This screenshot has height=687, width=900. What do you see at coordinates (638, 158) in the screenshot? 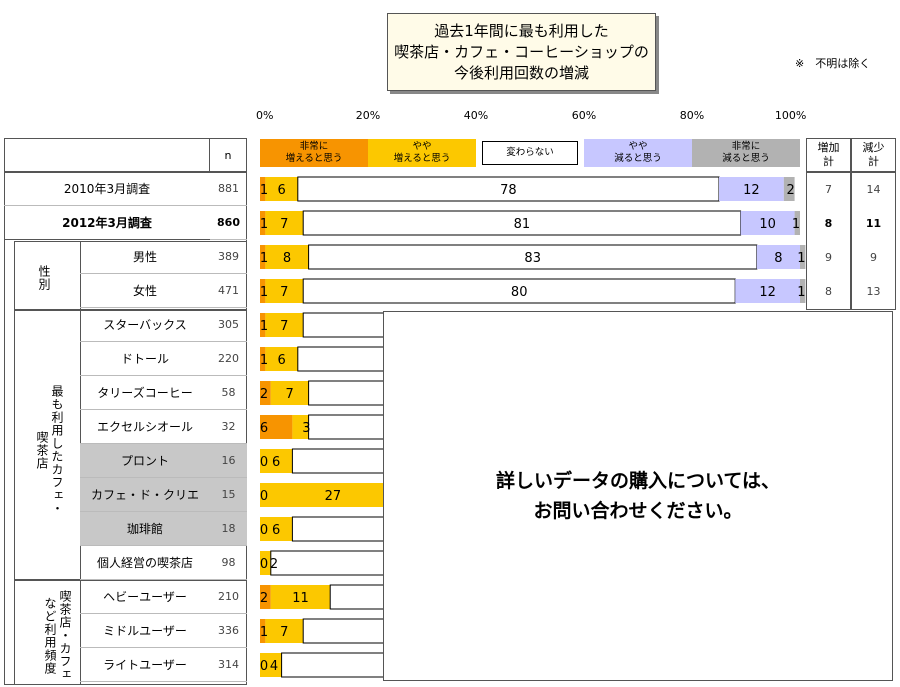
I see `legend-label: 減ると思う` at bounding box center [638, 158].